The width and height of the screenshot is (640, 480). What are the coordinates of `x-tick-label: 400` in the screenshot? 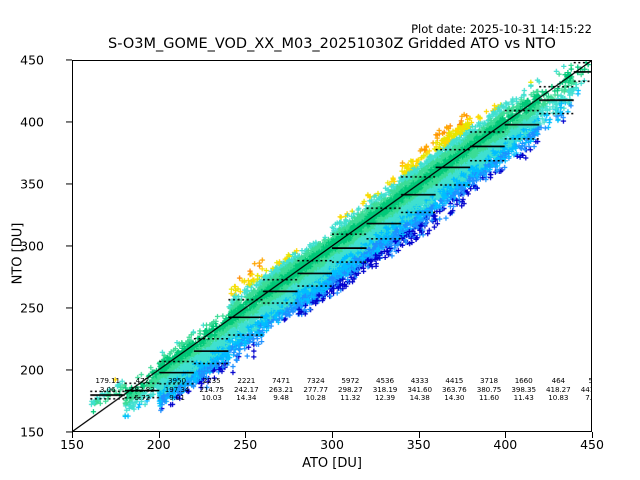 It's located at (505, 444).